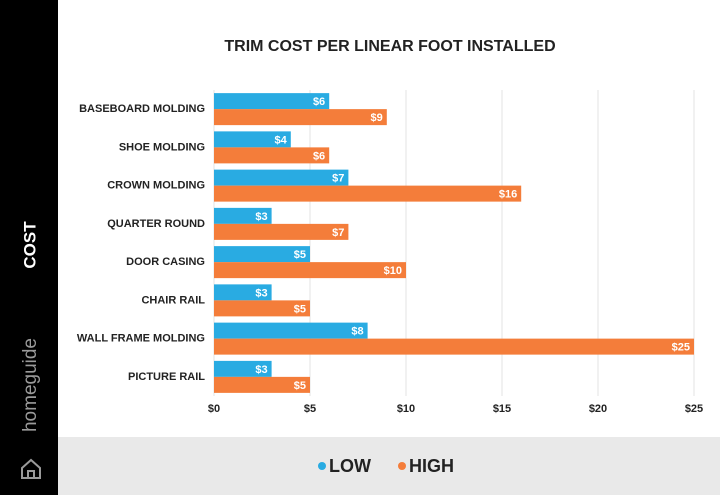 The height and width of the screenshot is (495, 720). I want to click on value-label: $16, so click(508, 195).